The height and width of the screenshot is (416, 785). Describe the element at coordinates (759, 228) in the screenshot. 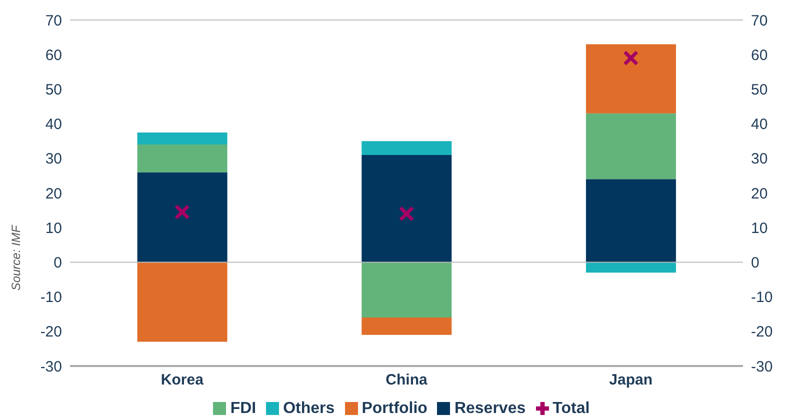

I see `y2-tick-label: 10` at that location.